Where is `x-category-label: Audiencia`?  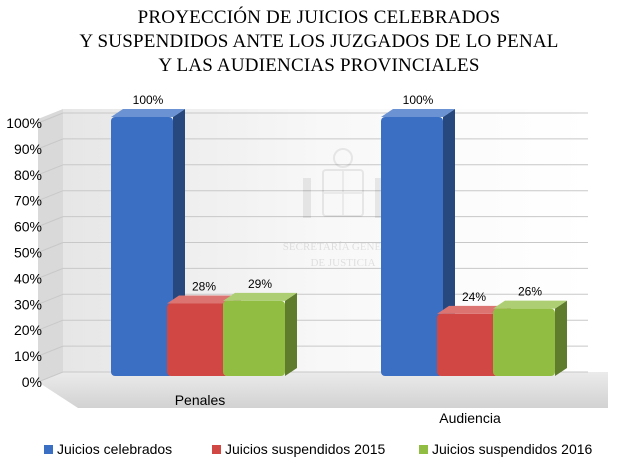 x-category-label: Audiencia is located at coordinates (470, 418).